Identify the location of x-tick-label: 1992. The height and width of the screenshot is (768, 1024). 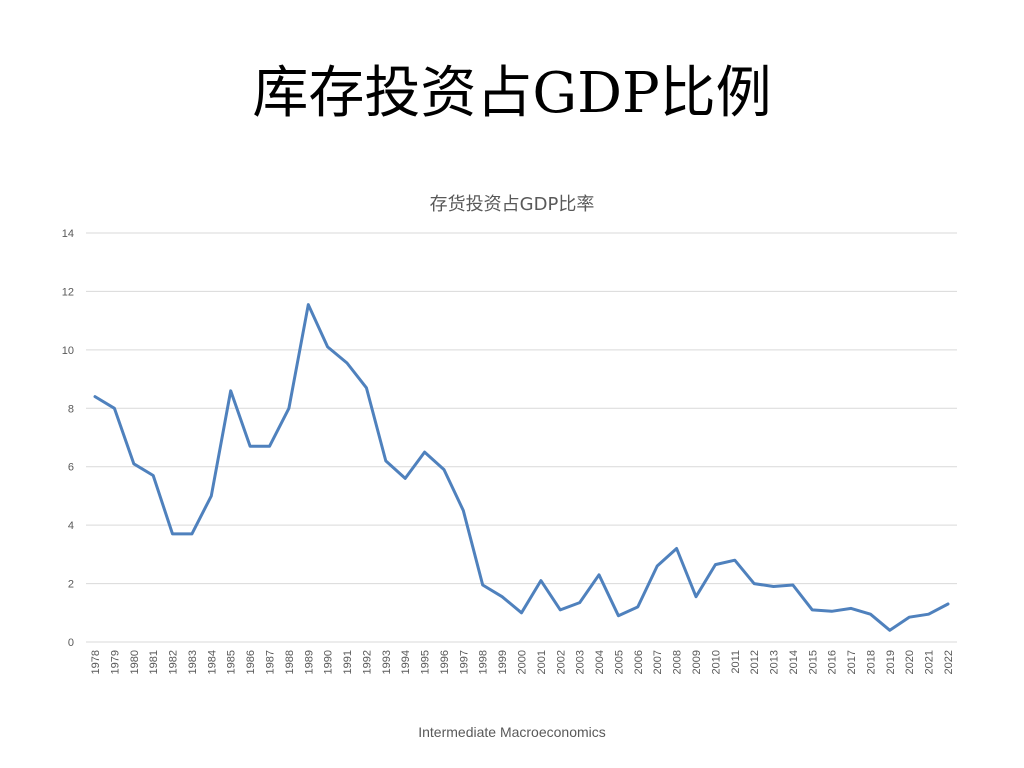
(367, 662).